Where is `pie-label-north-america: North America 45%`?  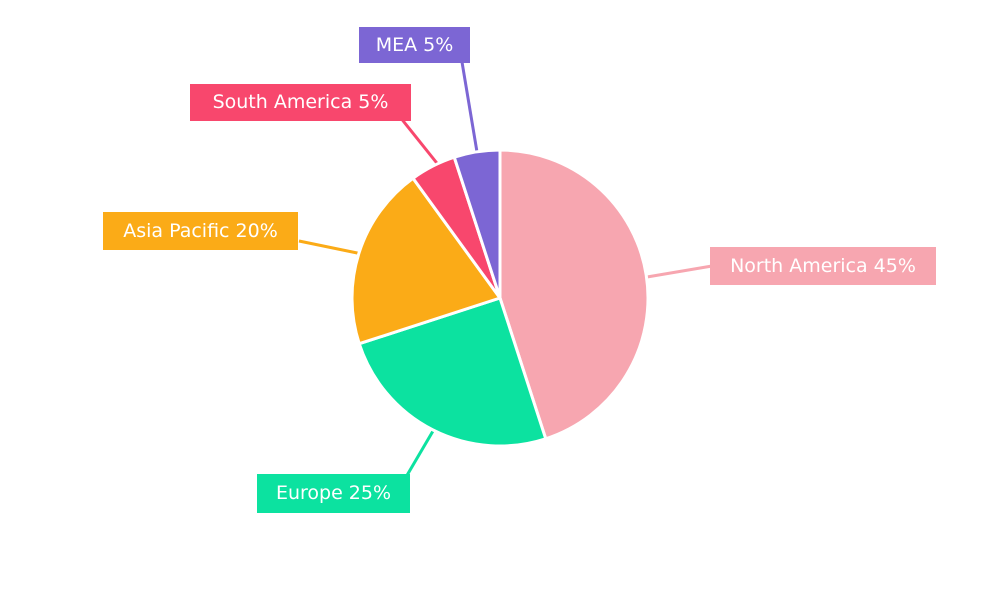
pie-label-north-america: North America 45% is located at coordinates (823, 266).